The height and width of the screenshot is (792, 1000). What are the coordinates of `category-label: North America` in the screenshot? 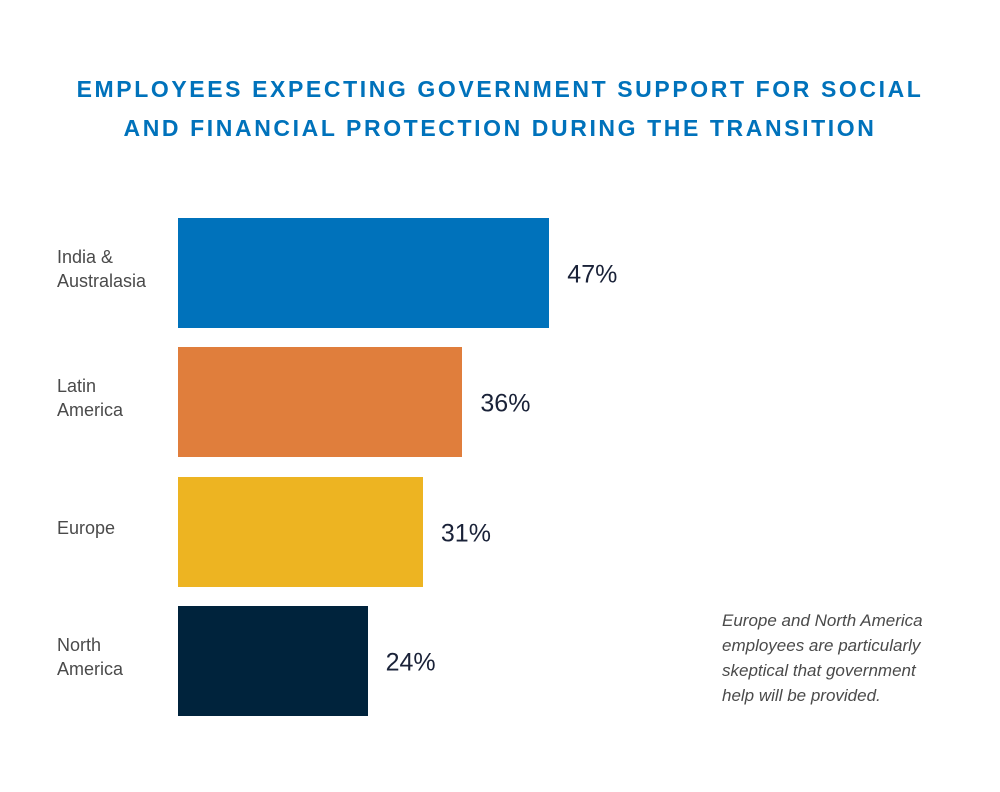 It's located at (90, 656).